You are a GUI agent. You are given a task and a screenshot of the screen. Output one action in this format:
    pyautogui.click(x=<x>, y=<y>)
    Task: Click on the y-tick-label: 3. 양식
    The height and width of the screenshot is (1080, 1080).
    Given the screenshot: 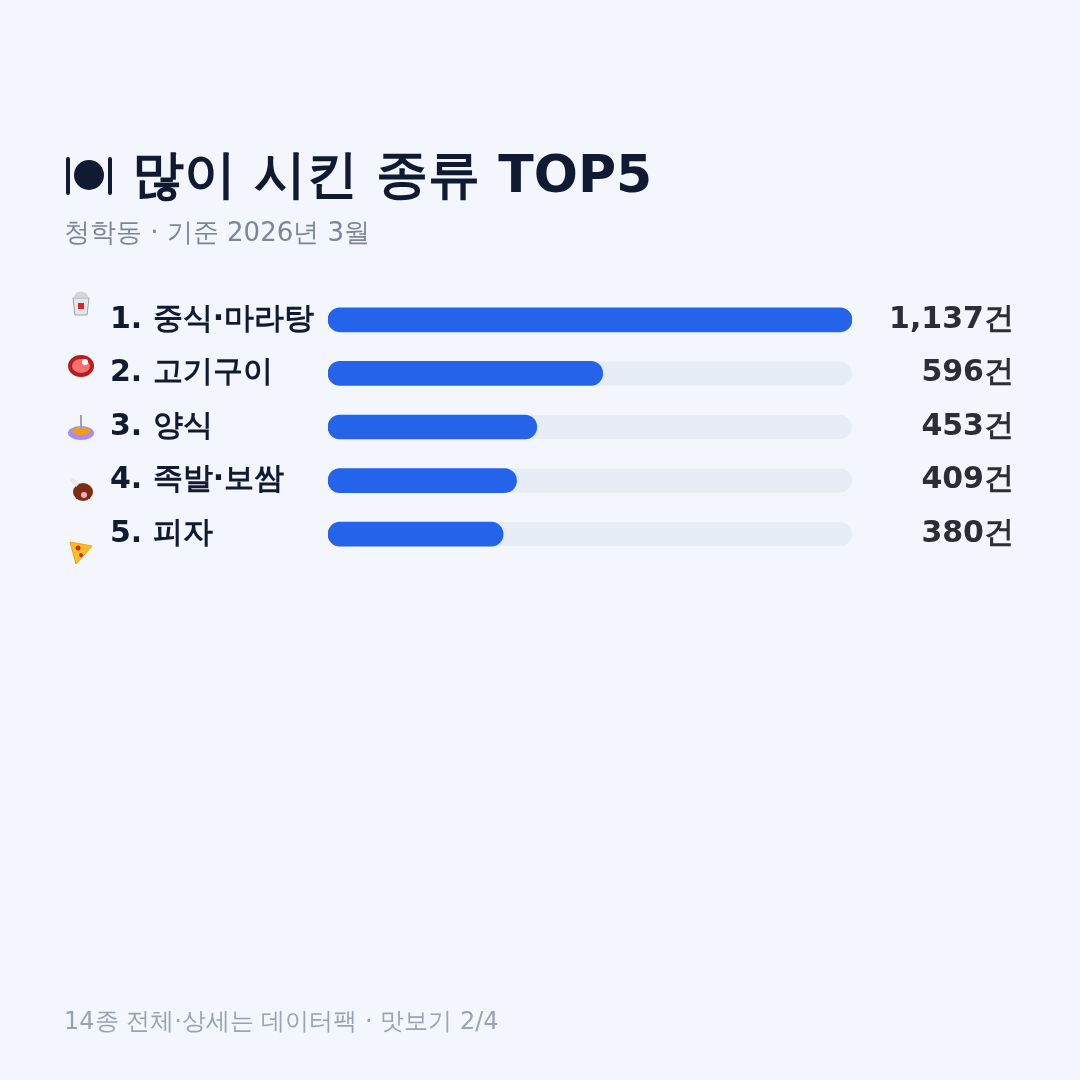 What is the action you would take?
    pyautogui.click(x=161, y=424)
    